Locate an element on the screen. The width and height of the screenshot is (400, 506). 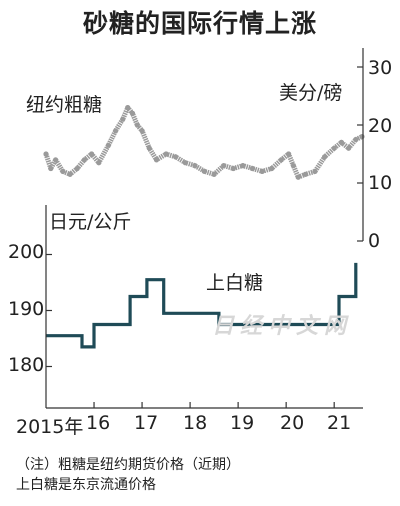
white-sugar-line is located at coordinates (202, 305).